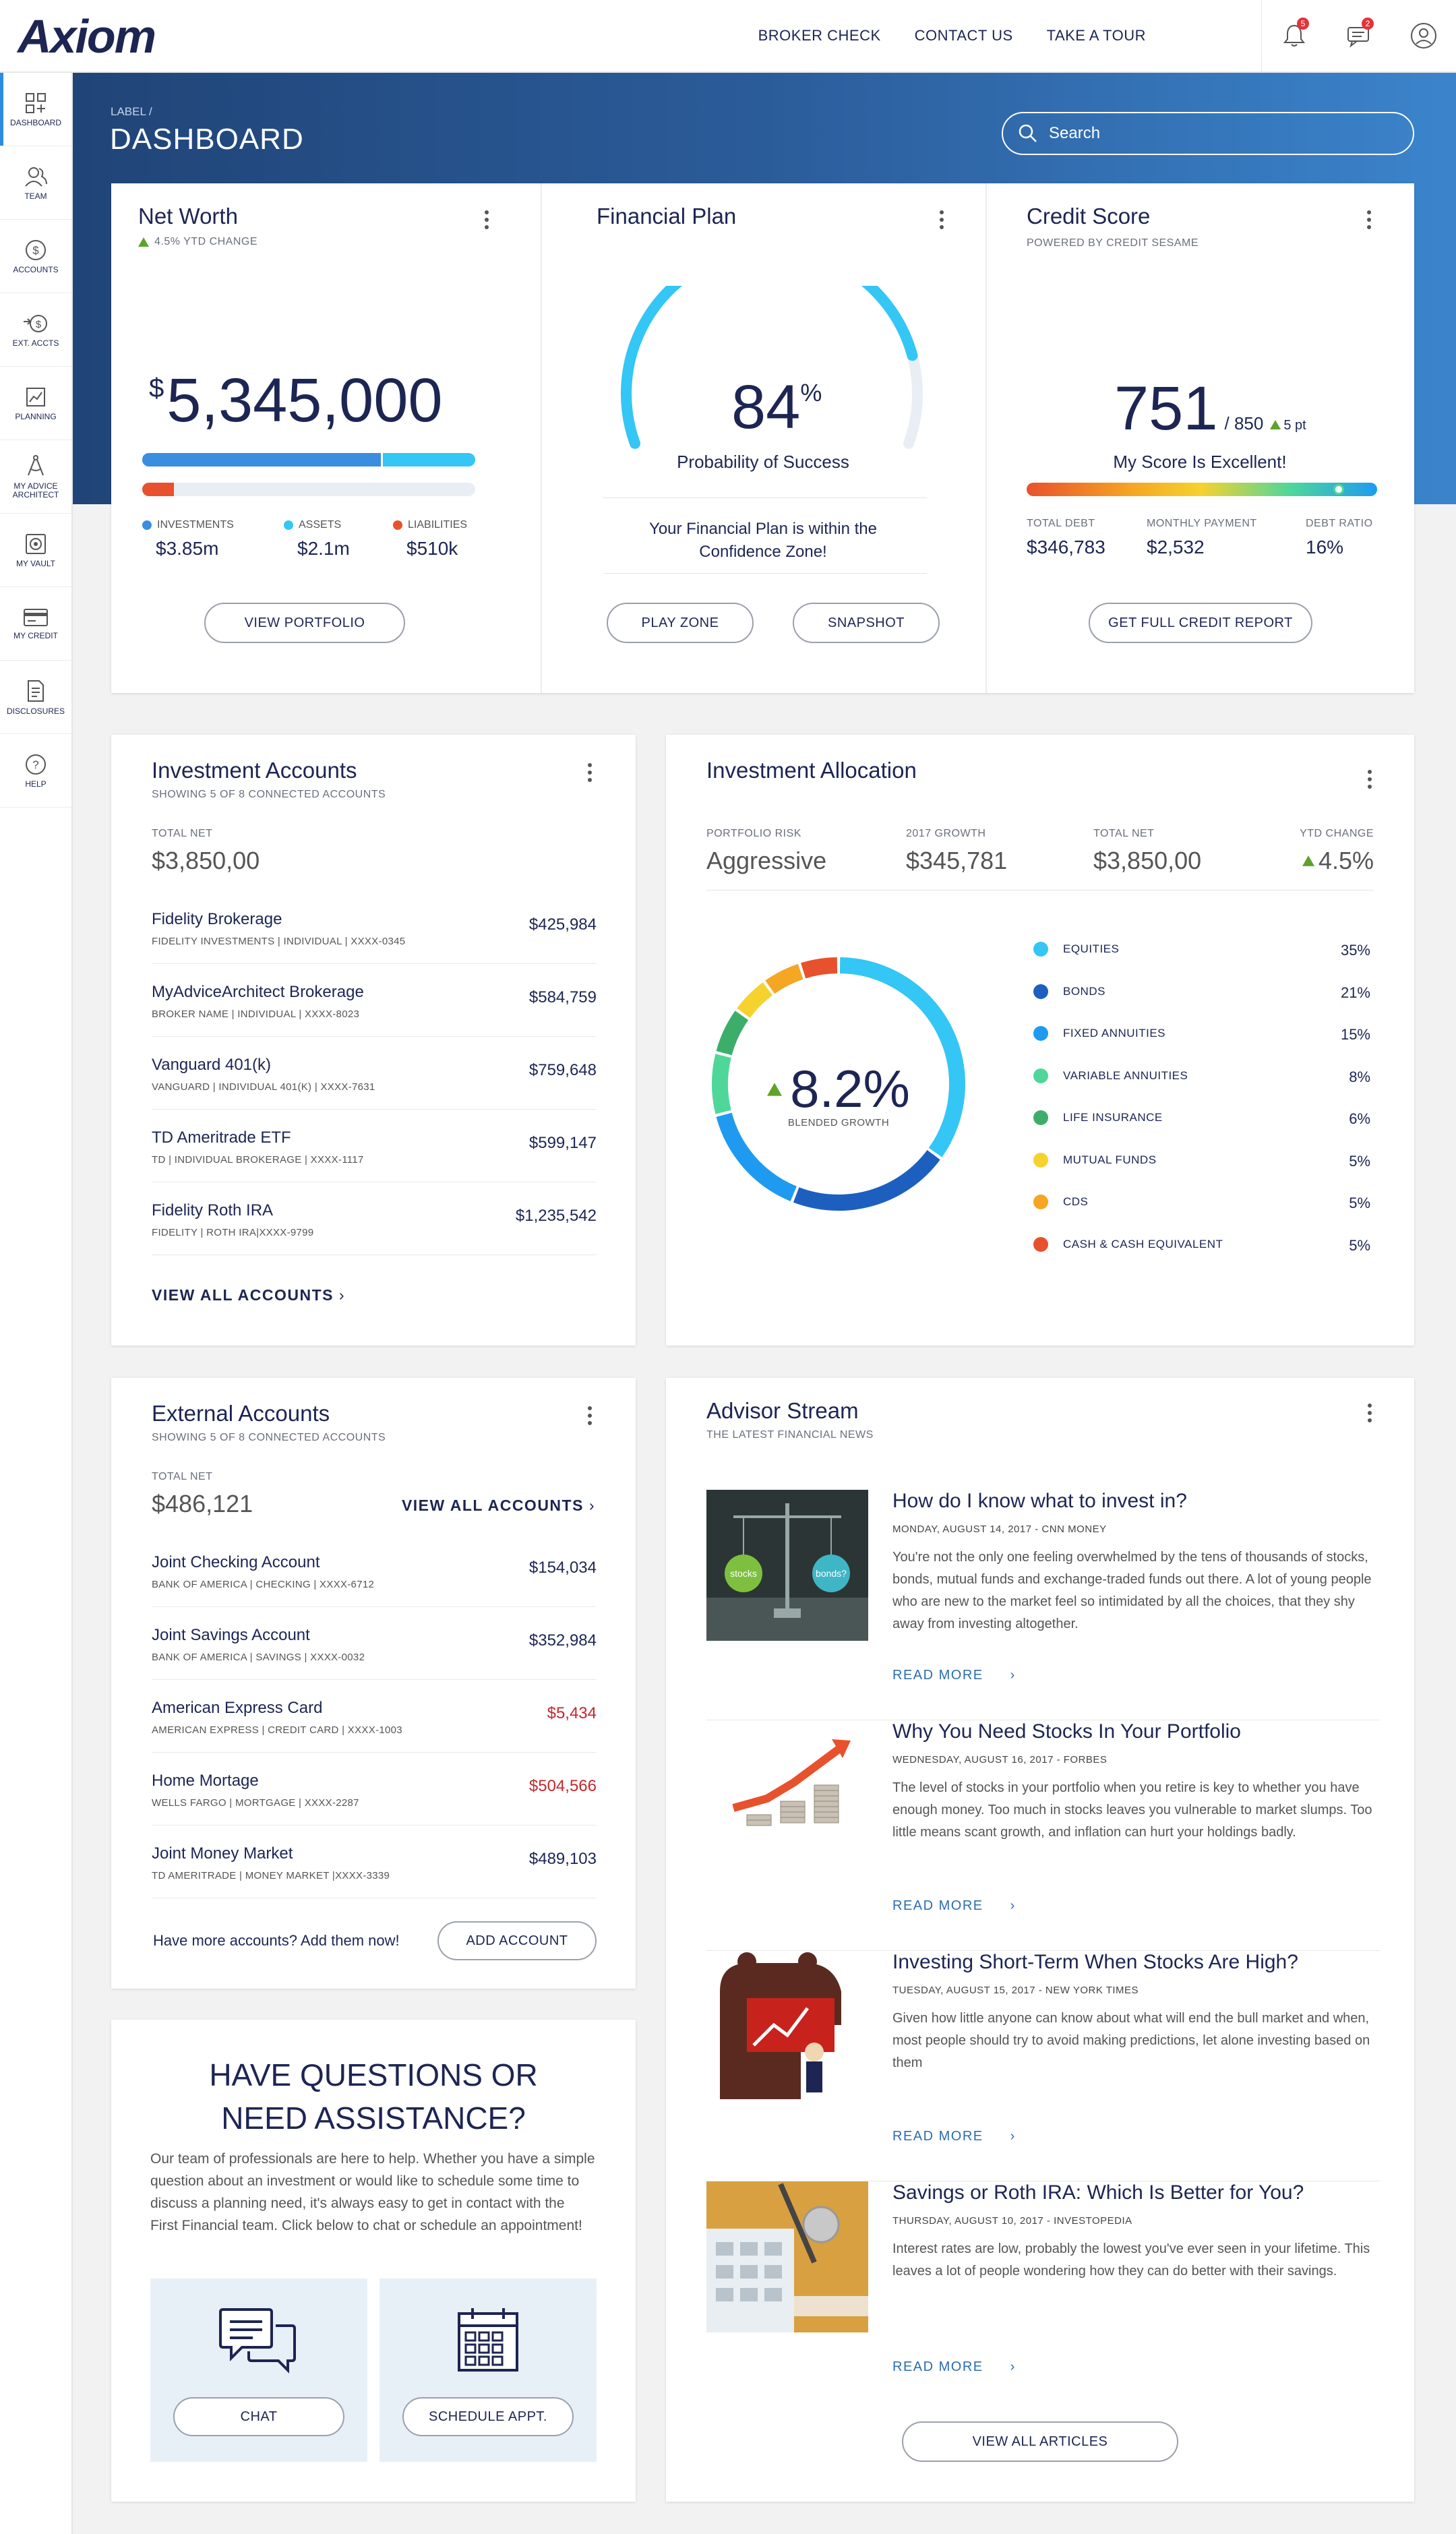 The image size is (1456, 2534). What do you see at coordinates (1217, 133) in the screenshot?
I see `search-input` at bounding box center [1217, 133].